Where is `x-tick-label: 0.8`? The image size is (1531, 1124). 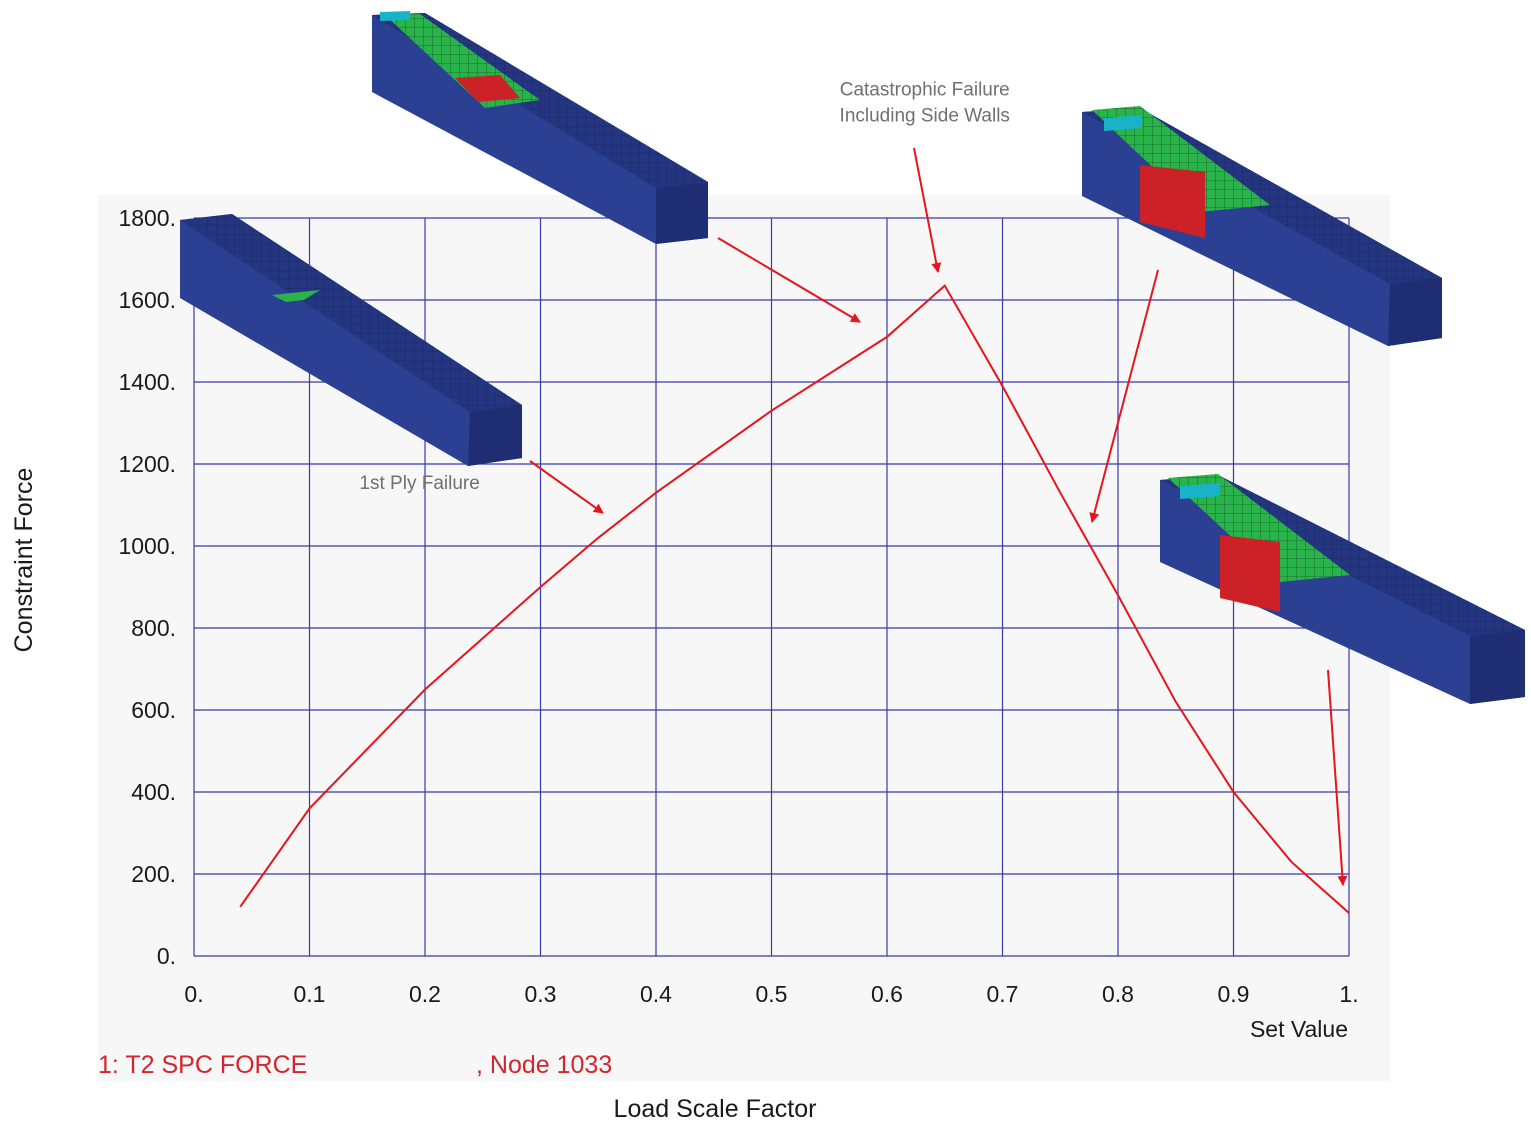
x-tick-label: 0.8 is located at coordinates (1118, 994).